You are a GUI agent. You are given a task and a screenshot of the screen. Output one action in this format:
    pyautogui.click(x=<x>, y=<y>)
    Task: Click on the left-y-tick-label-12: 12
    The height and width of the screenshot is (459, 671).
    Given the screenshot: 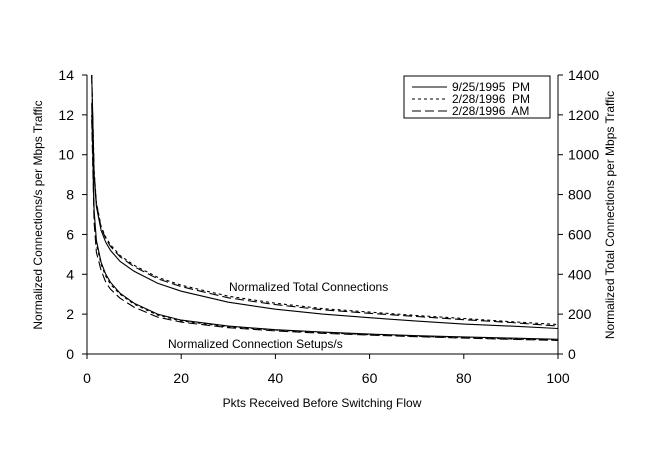 What is the action you would take?
    pyautogui.click(x=66, y=115)
    